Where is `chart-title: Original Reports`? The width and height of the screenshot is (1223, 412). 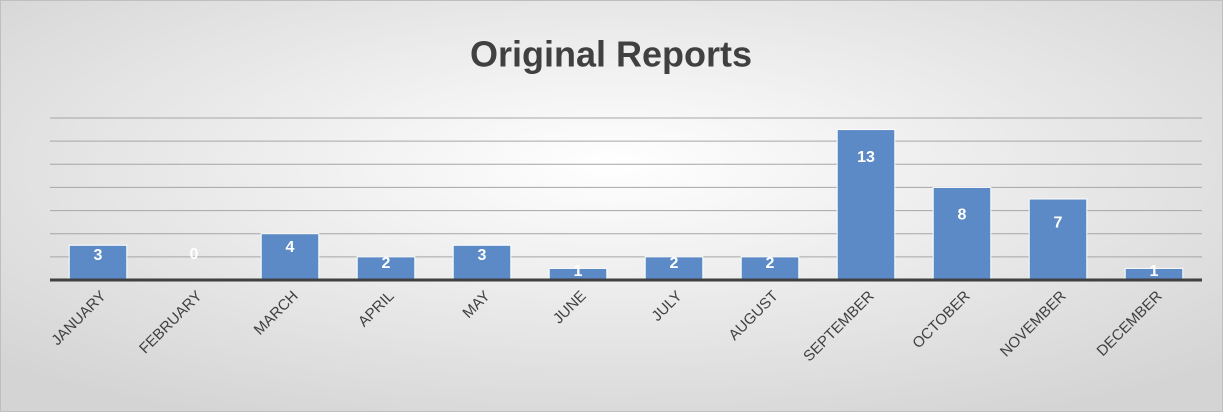
chart-title: Original Reports is located at coordinates (611, 54).